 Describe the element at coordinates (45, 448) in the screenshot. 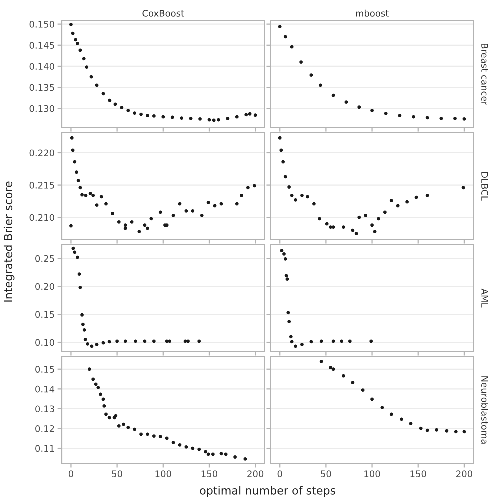

I see `y-tick-label: 0.11` at that location.